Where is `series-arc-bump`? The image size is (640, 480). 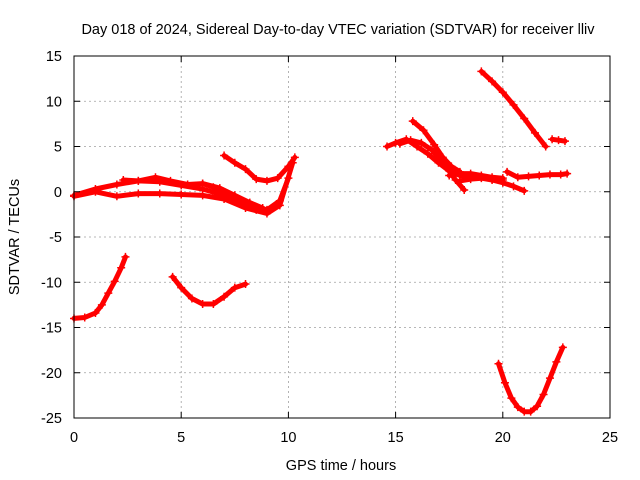 series-arc-bump is located at coordinates (259, 168).